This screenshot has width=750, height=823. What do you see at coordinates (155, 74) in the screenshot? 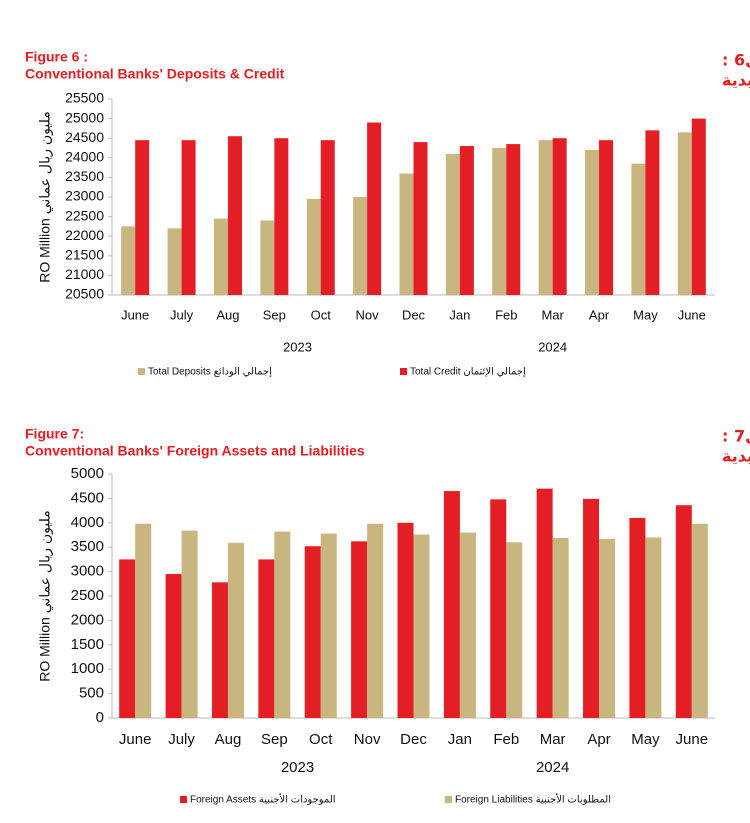
I see `chart-title: Conventional Banks' Deposits & Credit` at bounding box center [155, 74].